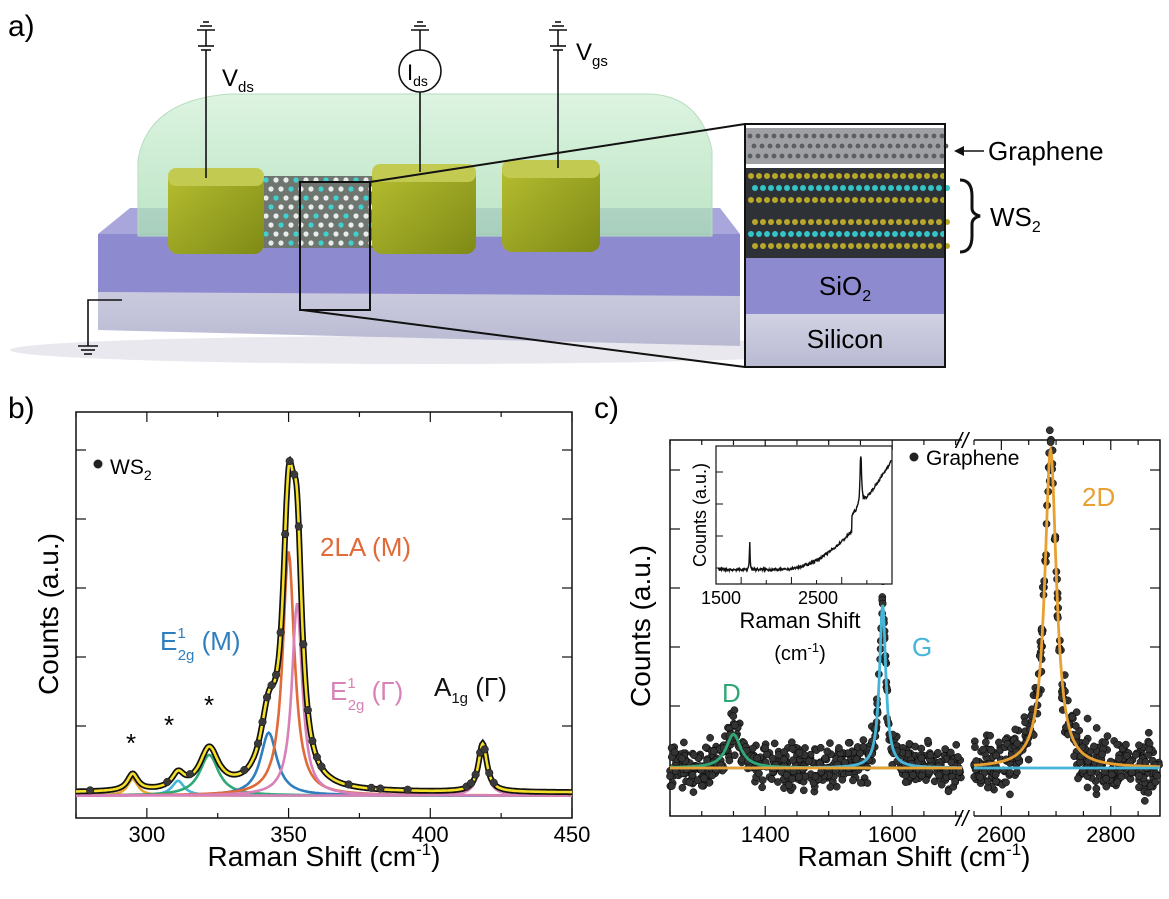 The width and height of the screenshot is (1169, 899). What do you see at coordinates (1098, 497) in the screenshot?
I see `label-2d: 2D` at bounding box center [1098, 497].